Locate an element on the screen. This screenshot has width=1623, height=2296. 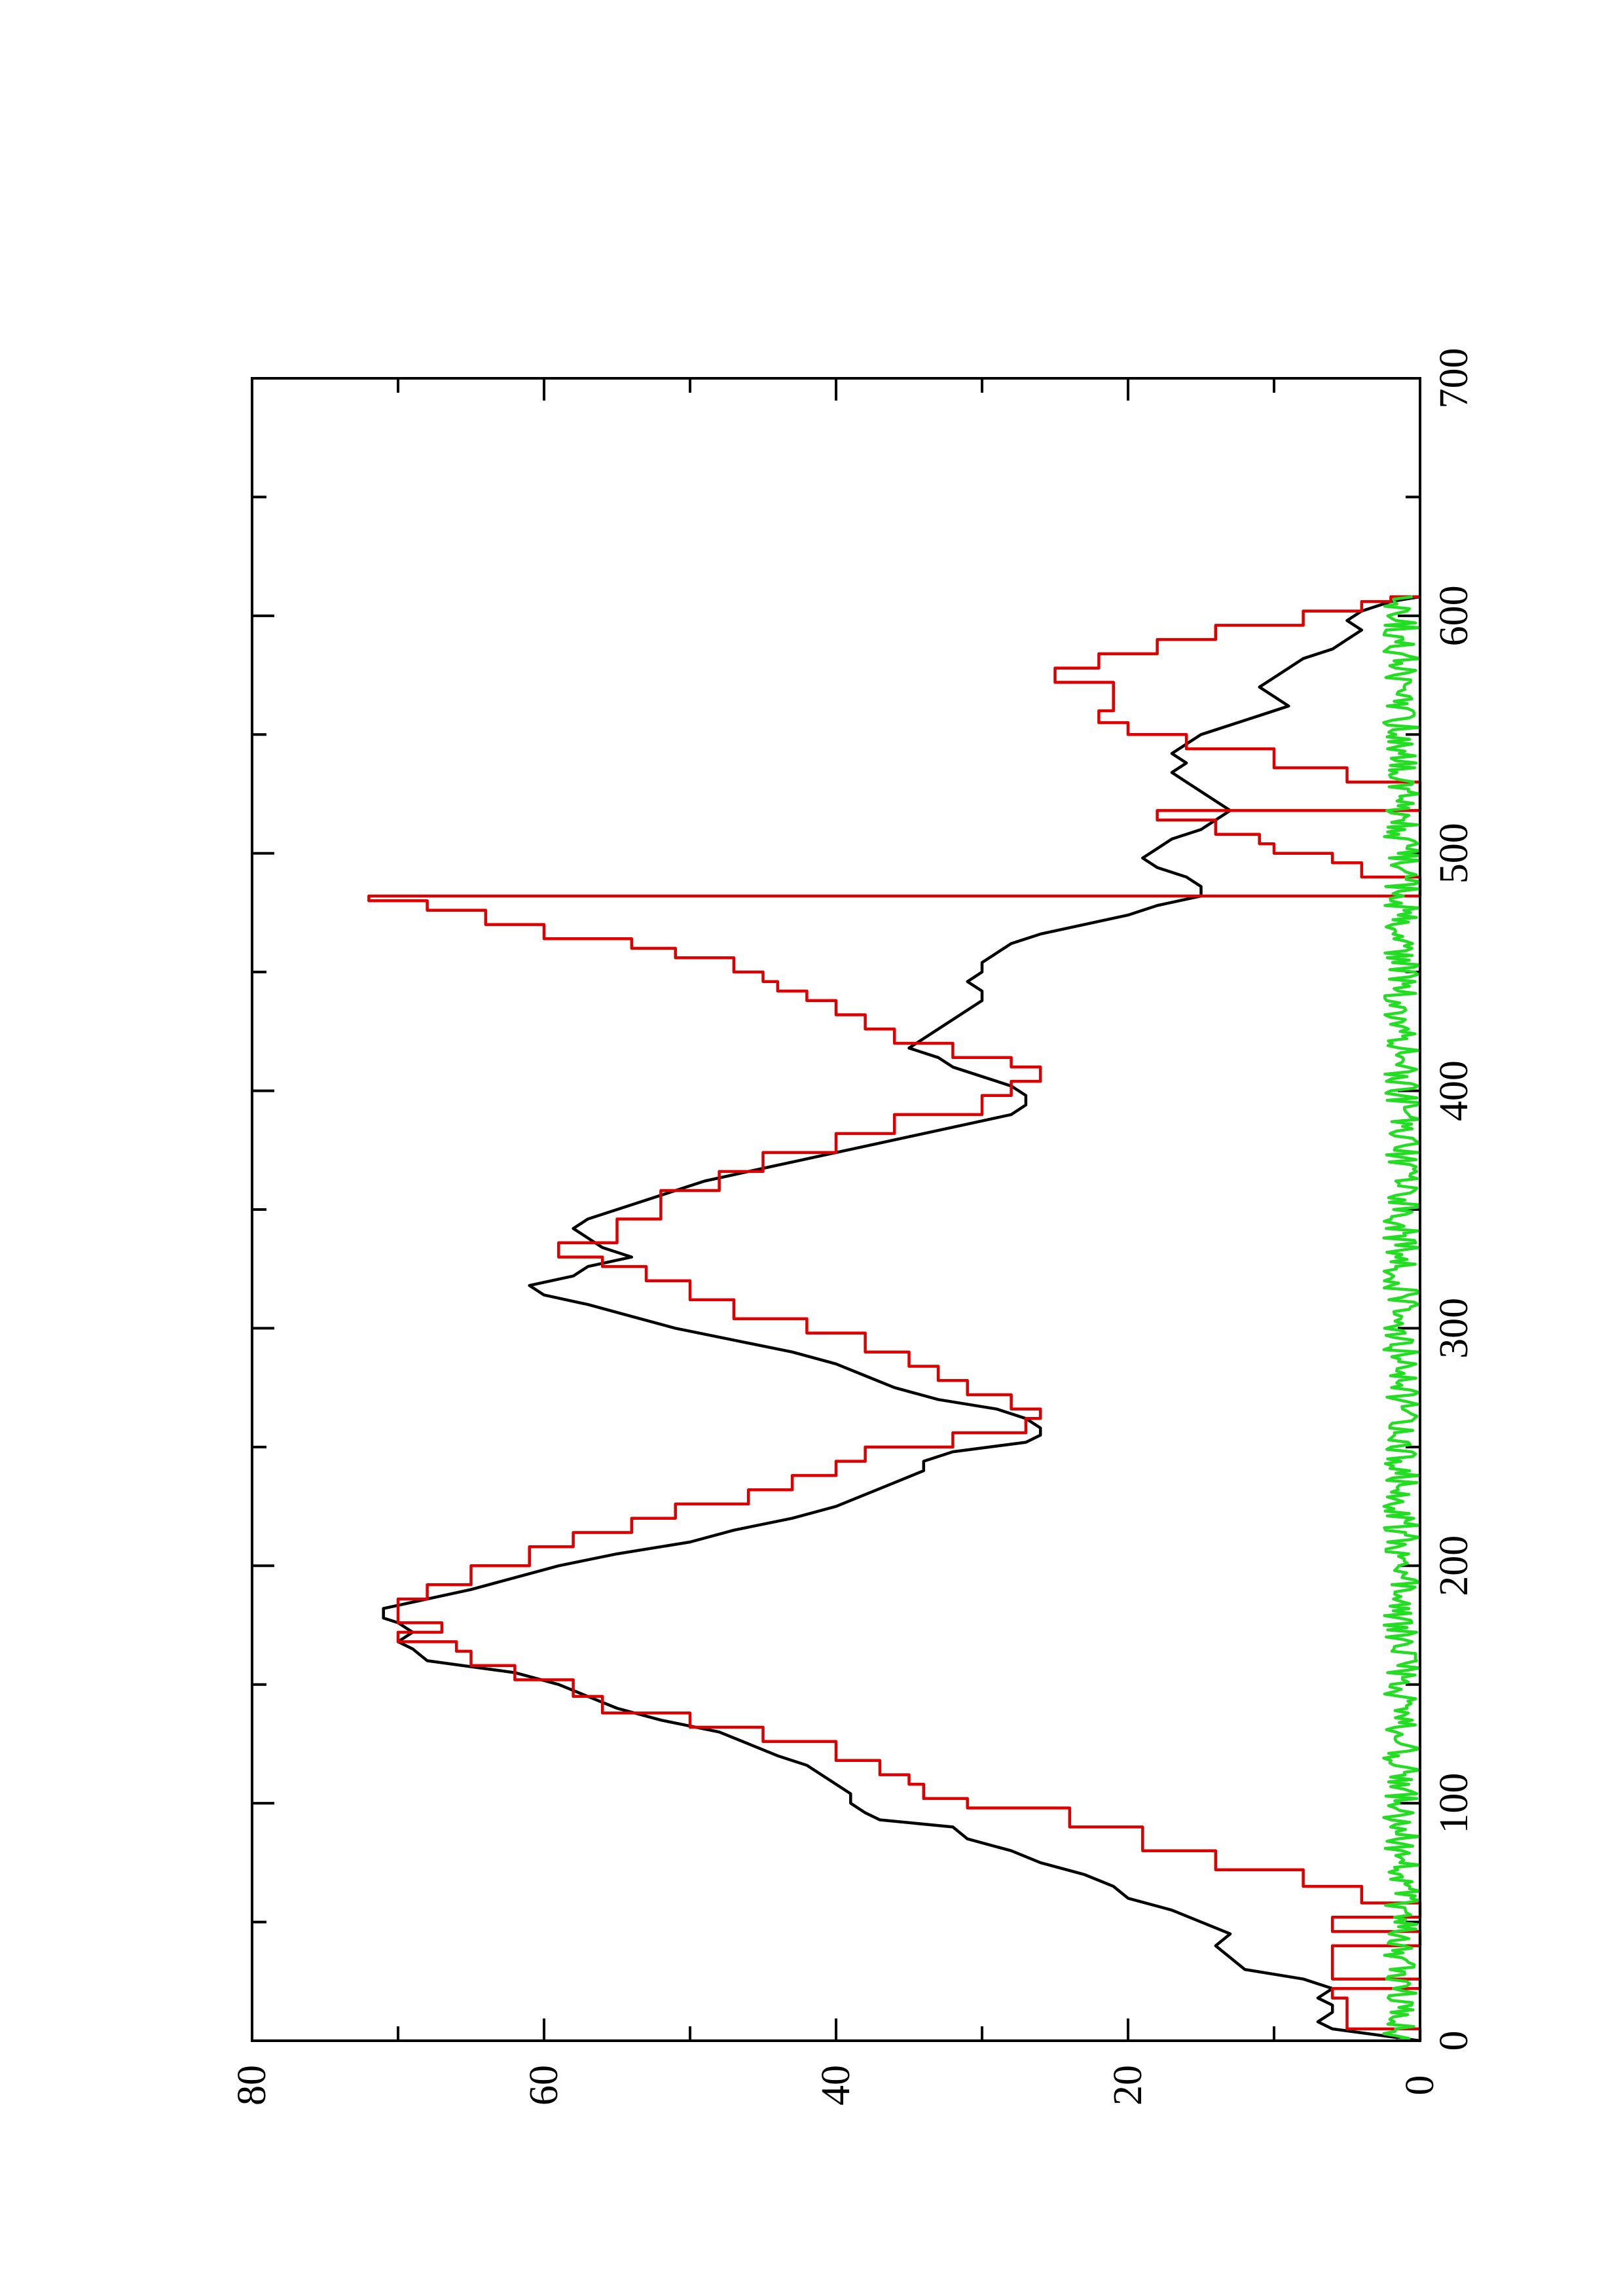
x-tick-label-300: 300 is located at coordinates (1454, 1328).